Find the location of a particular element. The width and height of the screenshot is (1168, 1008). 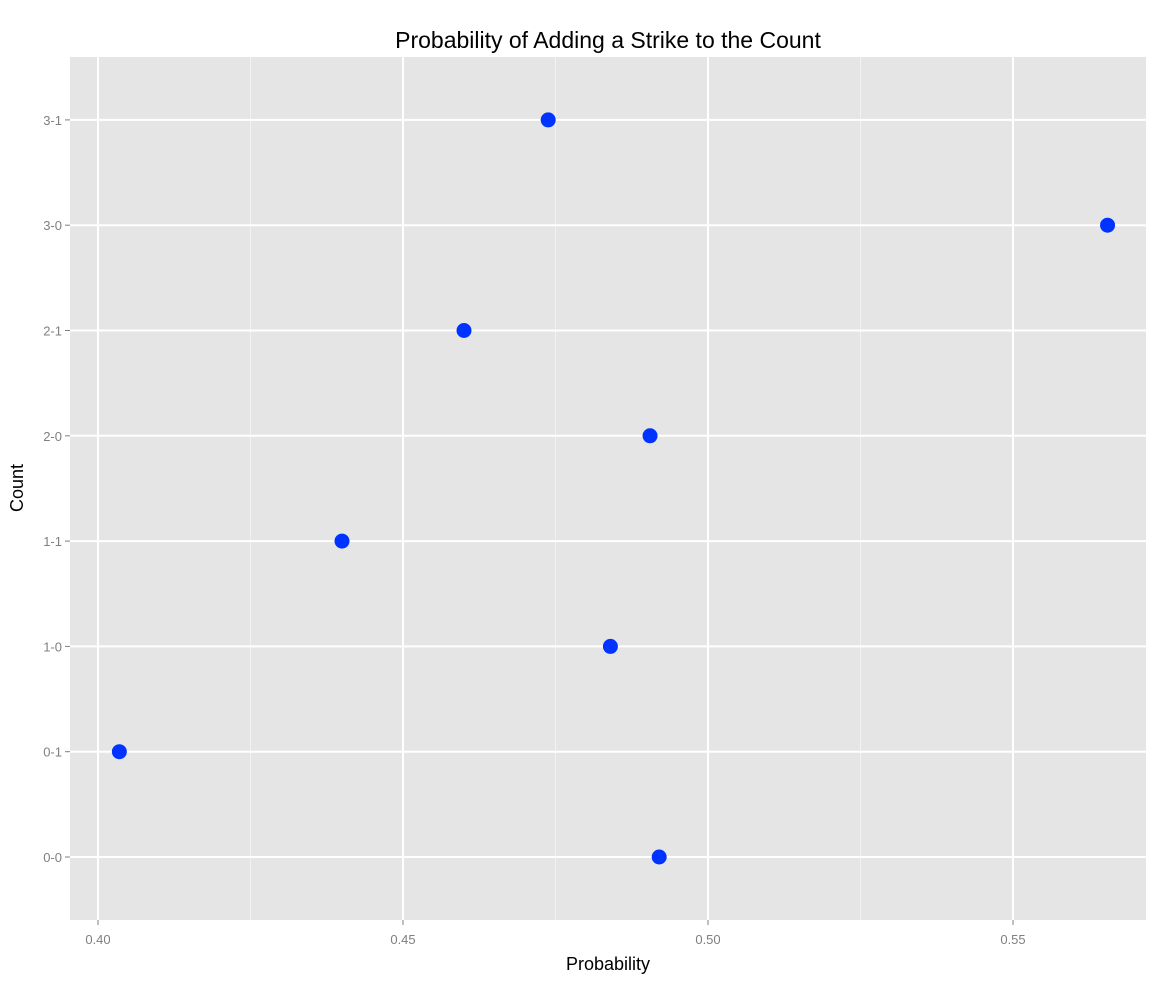

y-tick-label: 1-0 is located at coordinates (52, 646).